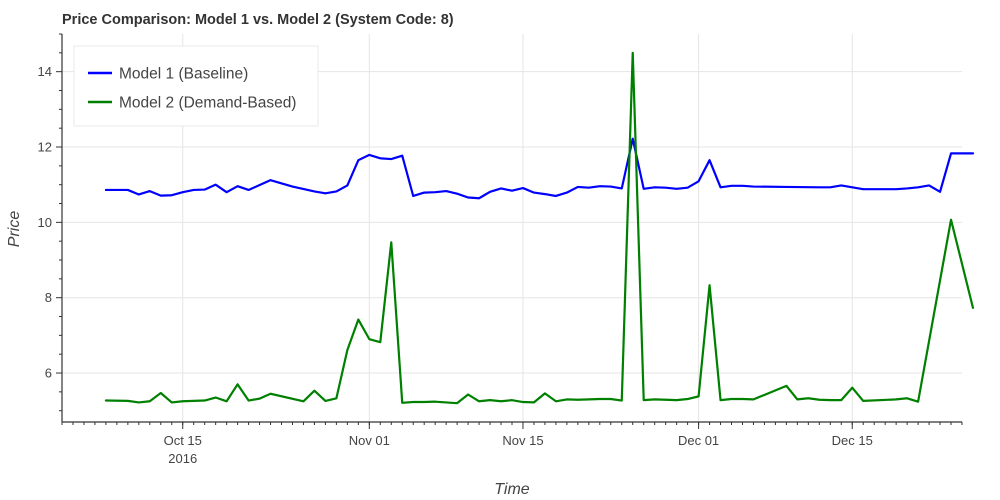 The width and height of the screenshot is (1000, 500). I want to click on legend: Model 1 (Baseline) Model 2 (Demand-Based), so click(196, 86).